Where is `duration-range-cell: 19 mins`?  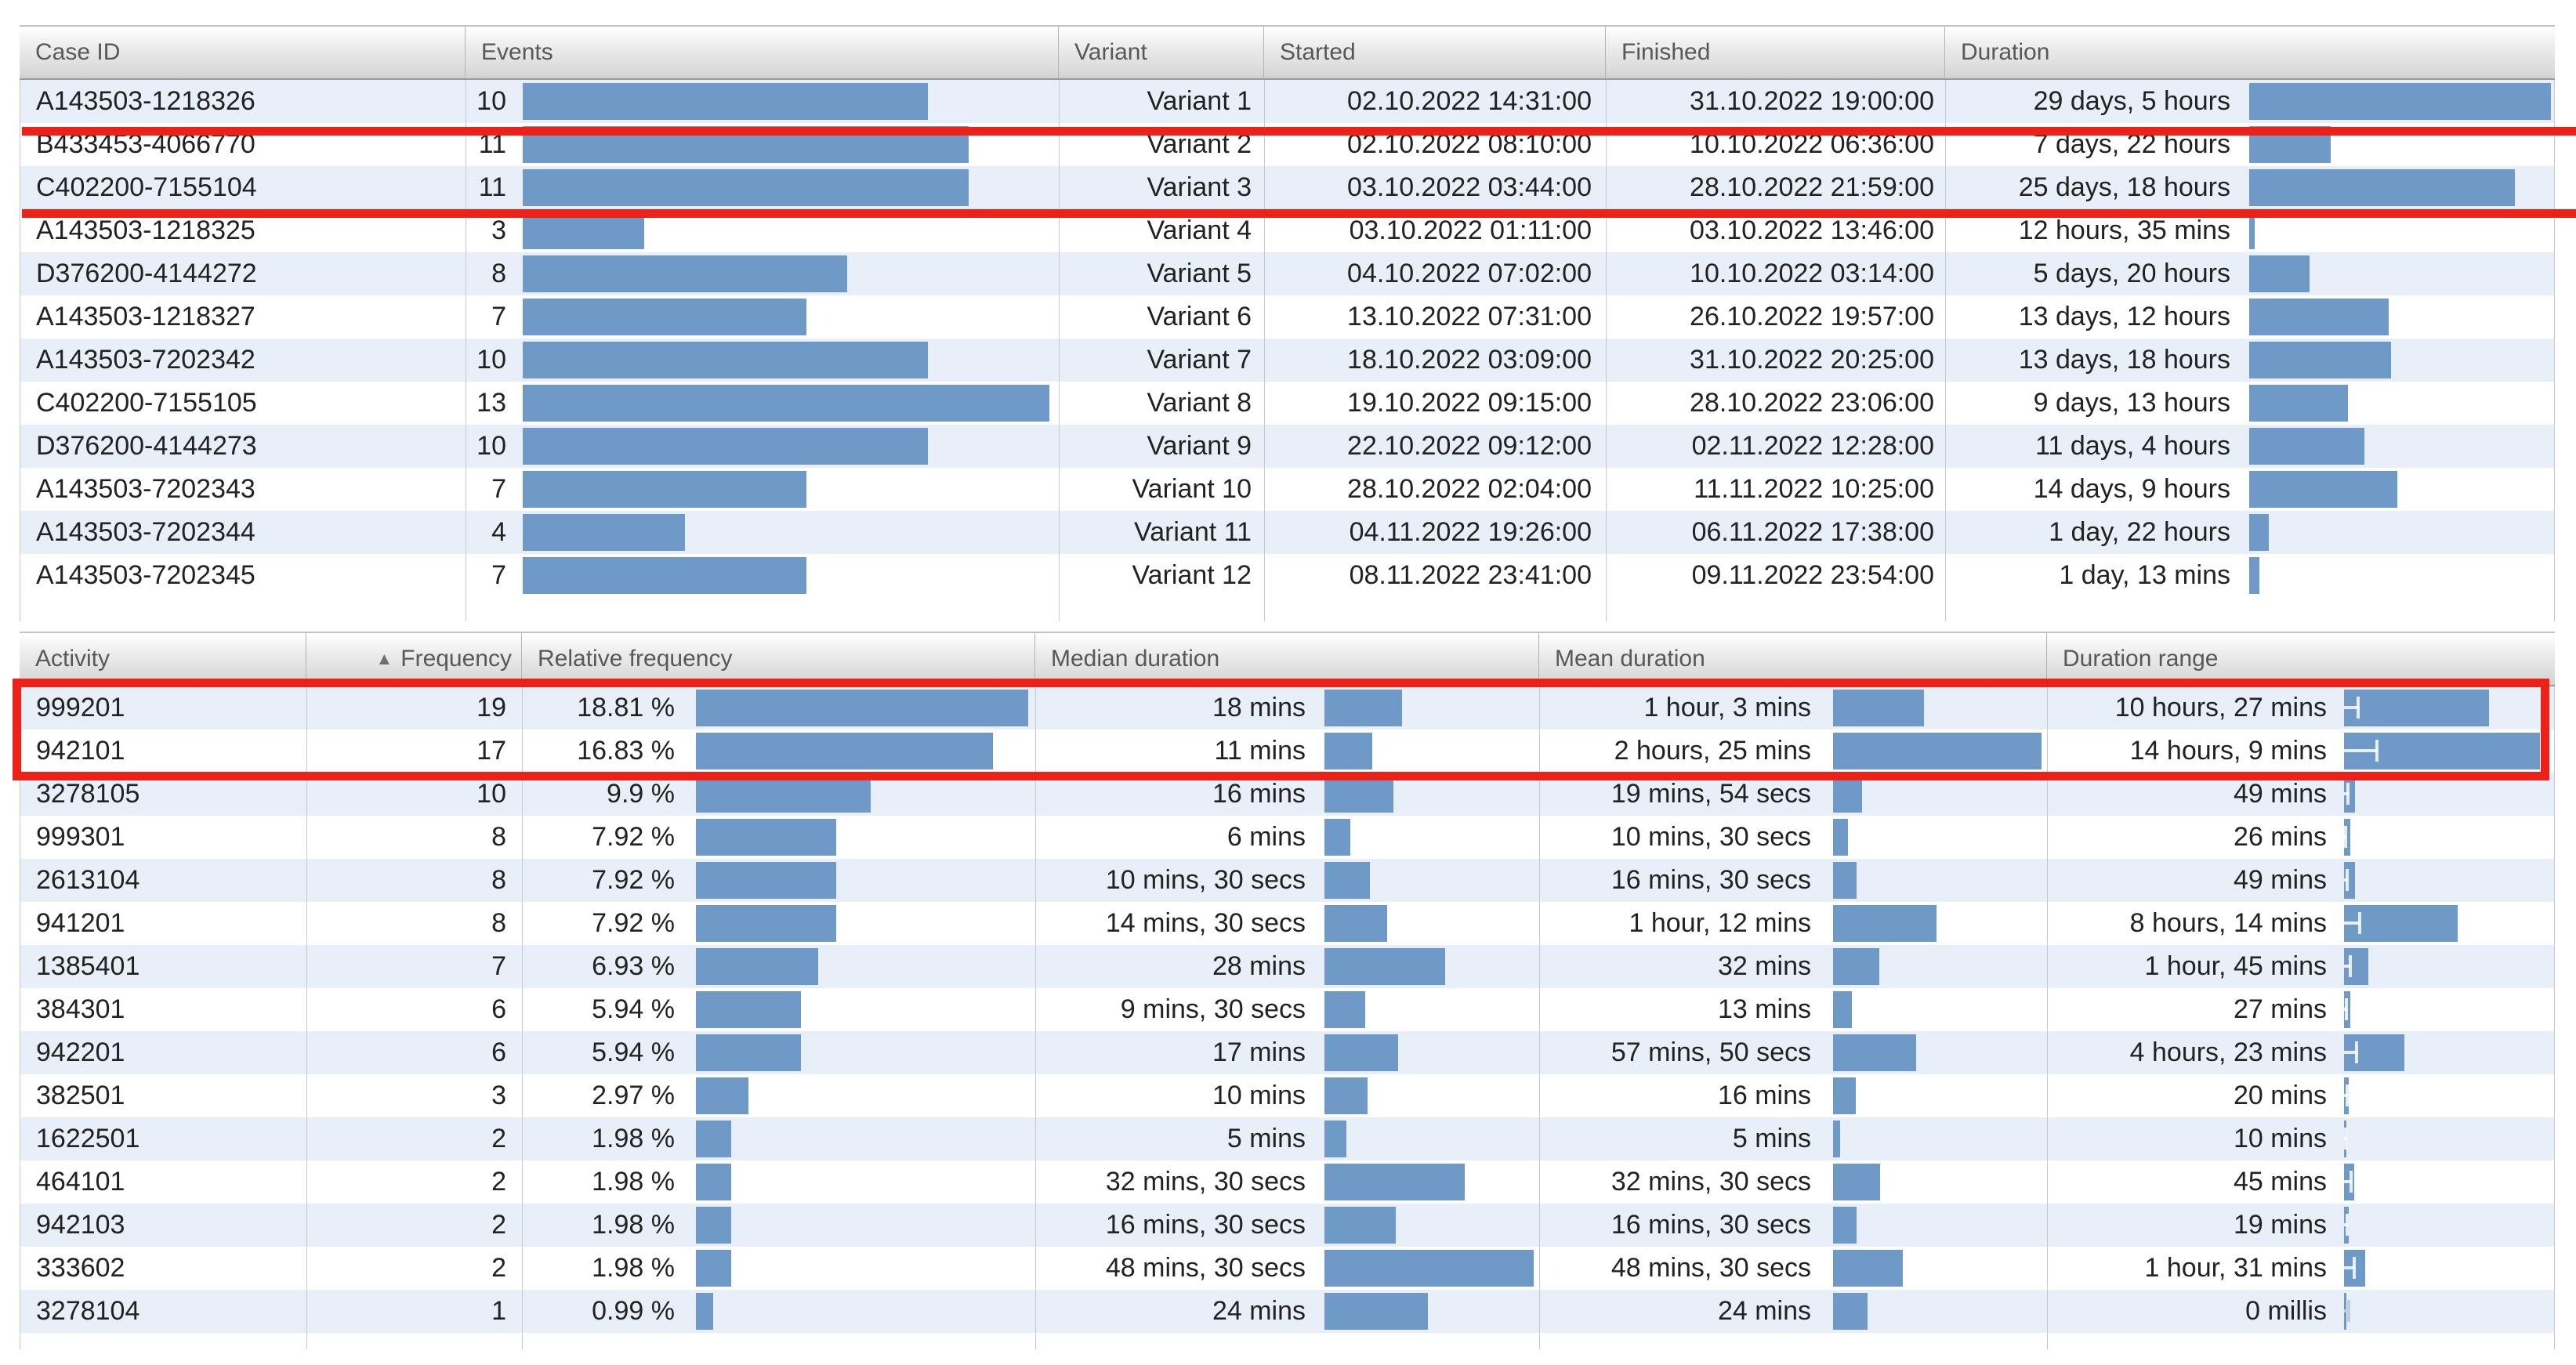 duration-range-cell: 19 mins is located at coordinates (2280, 1225).